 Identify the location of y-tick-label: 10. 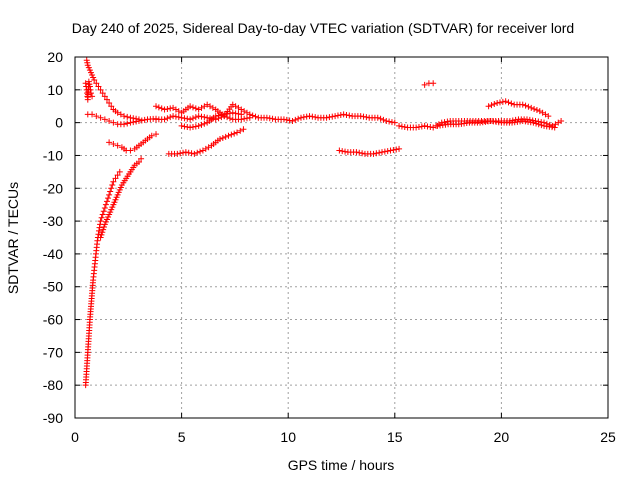
(55, 90).